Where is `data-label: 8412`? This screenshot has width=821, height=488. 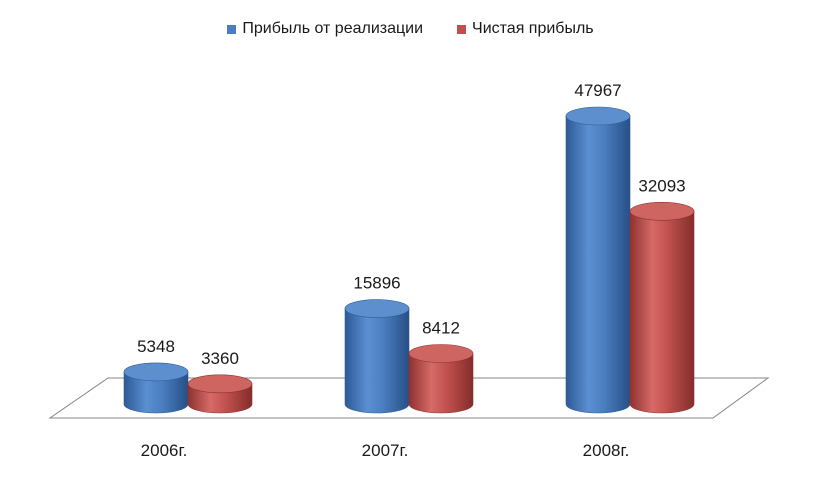 data-label: 8412 is located at coordinates (441, 327).